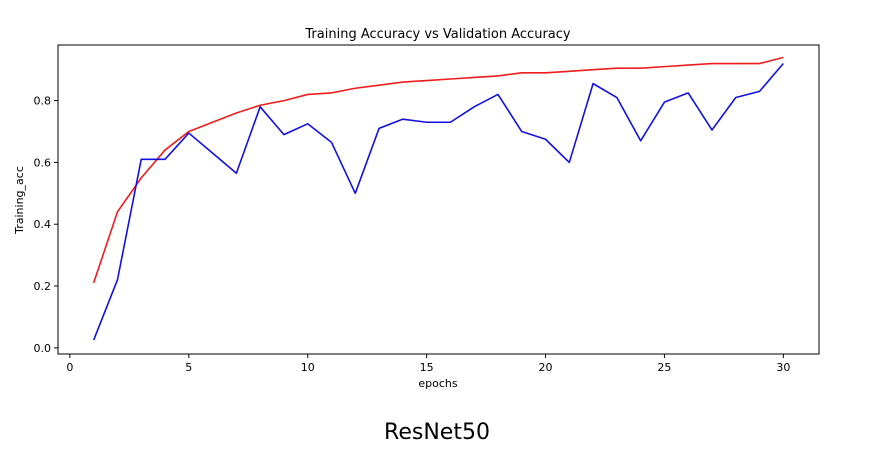 This screenshot has height=454, width=874. I want to click on chart-title: Training Accuracy vs Validation Accuracy, so click(437, 34).